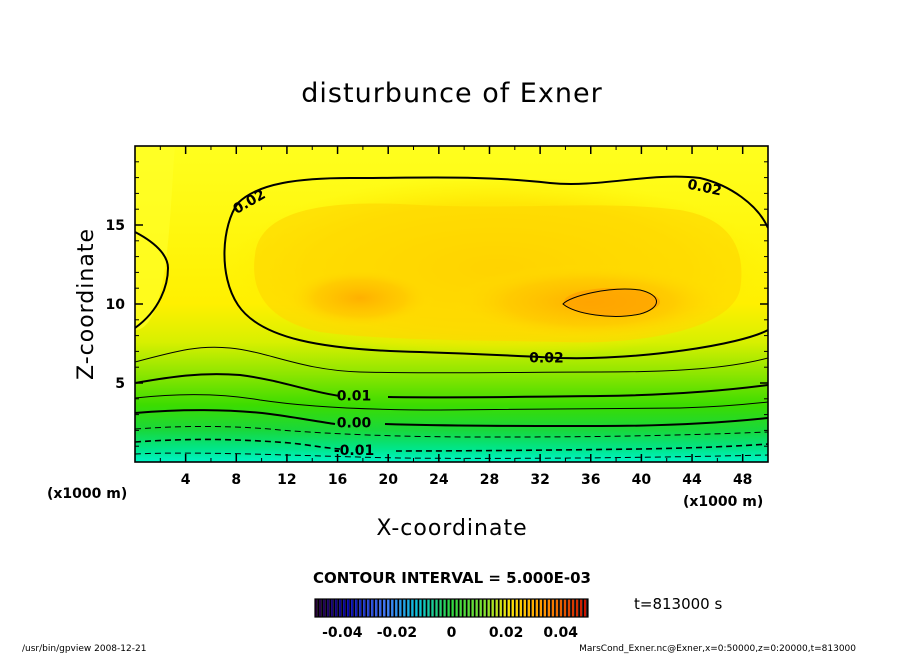  Describe the element at coordinates (451, 360) in the screenshot. I see `contour-0.015` at that location.